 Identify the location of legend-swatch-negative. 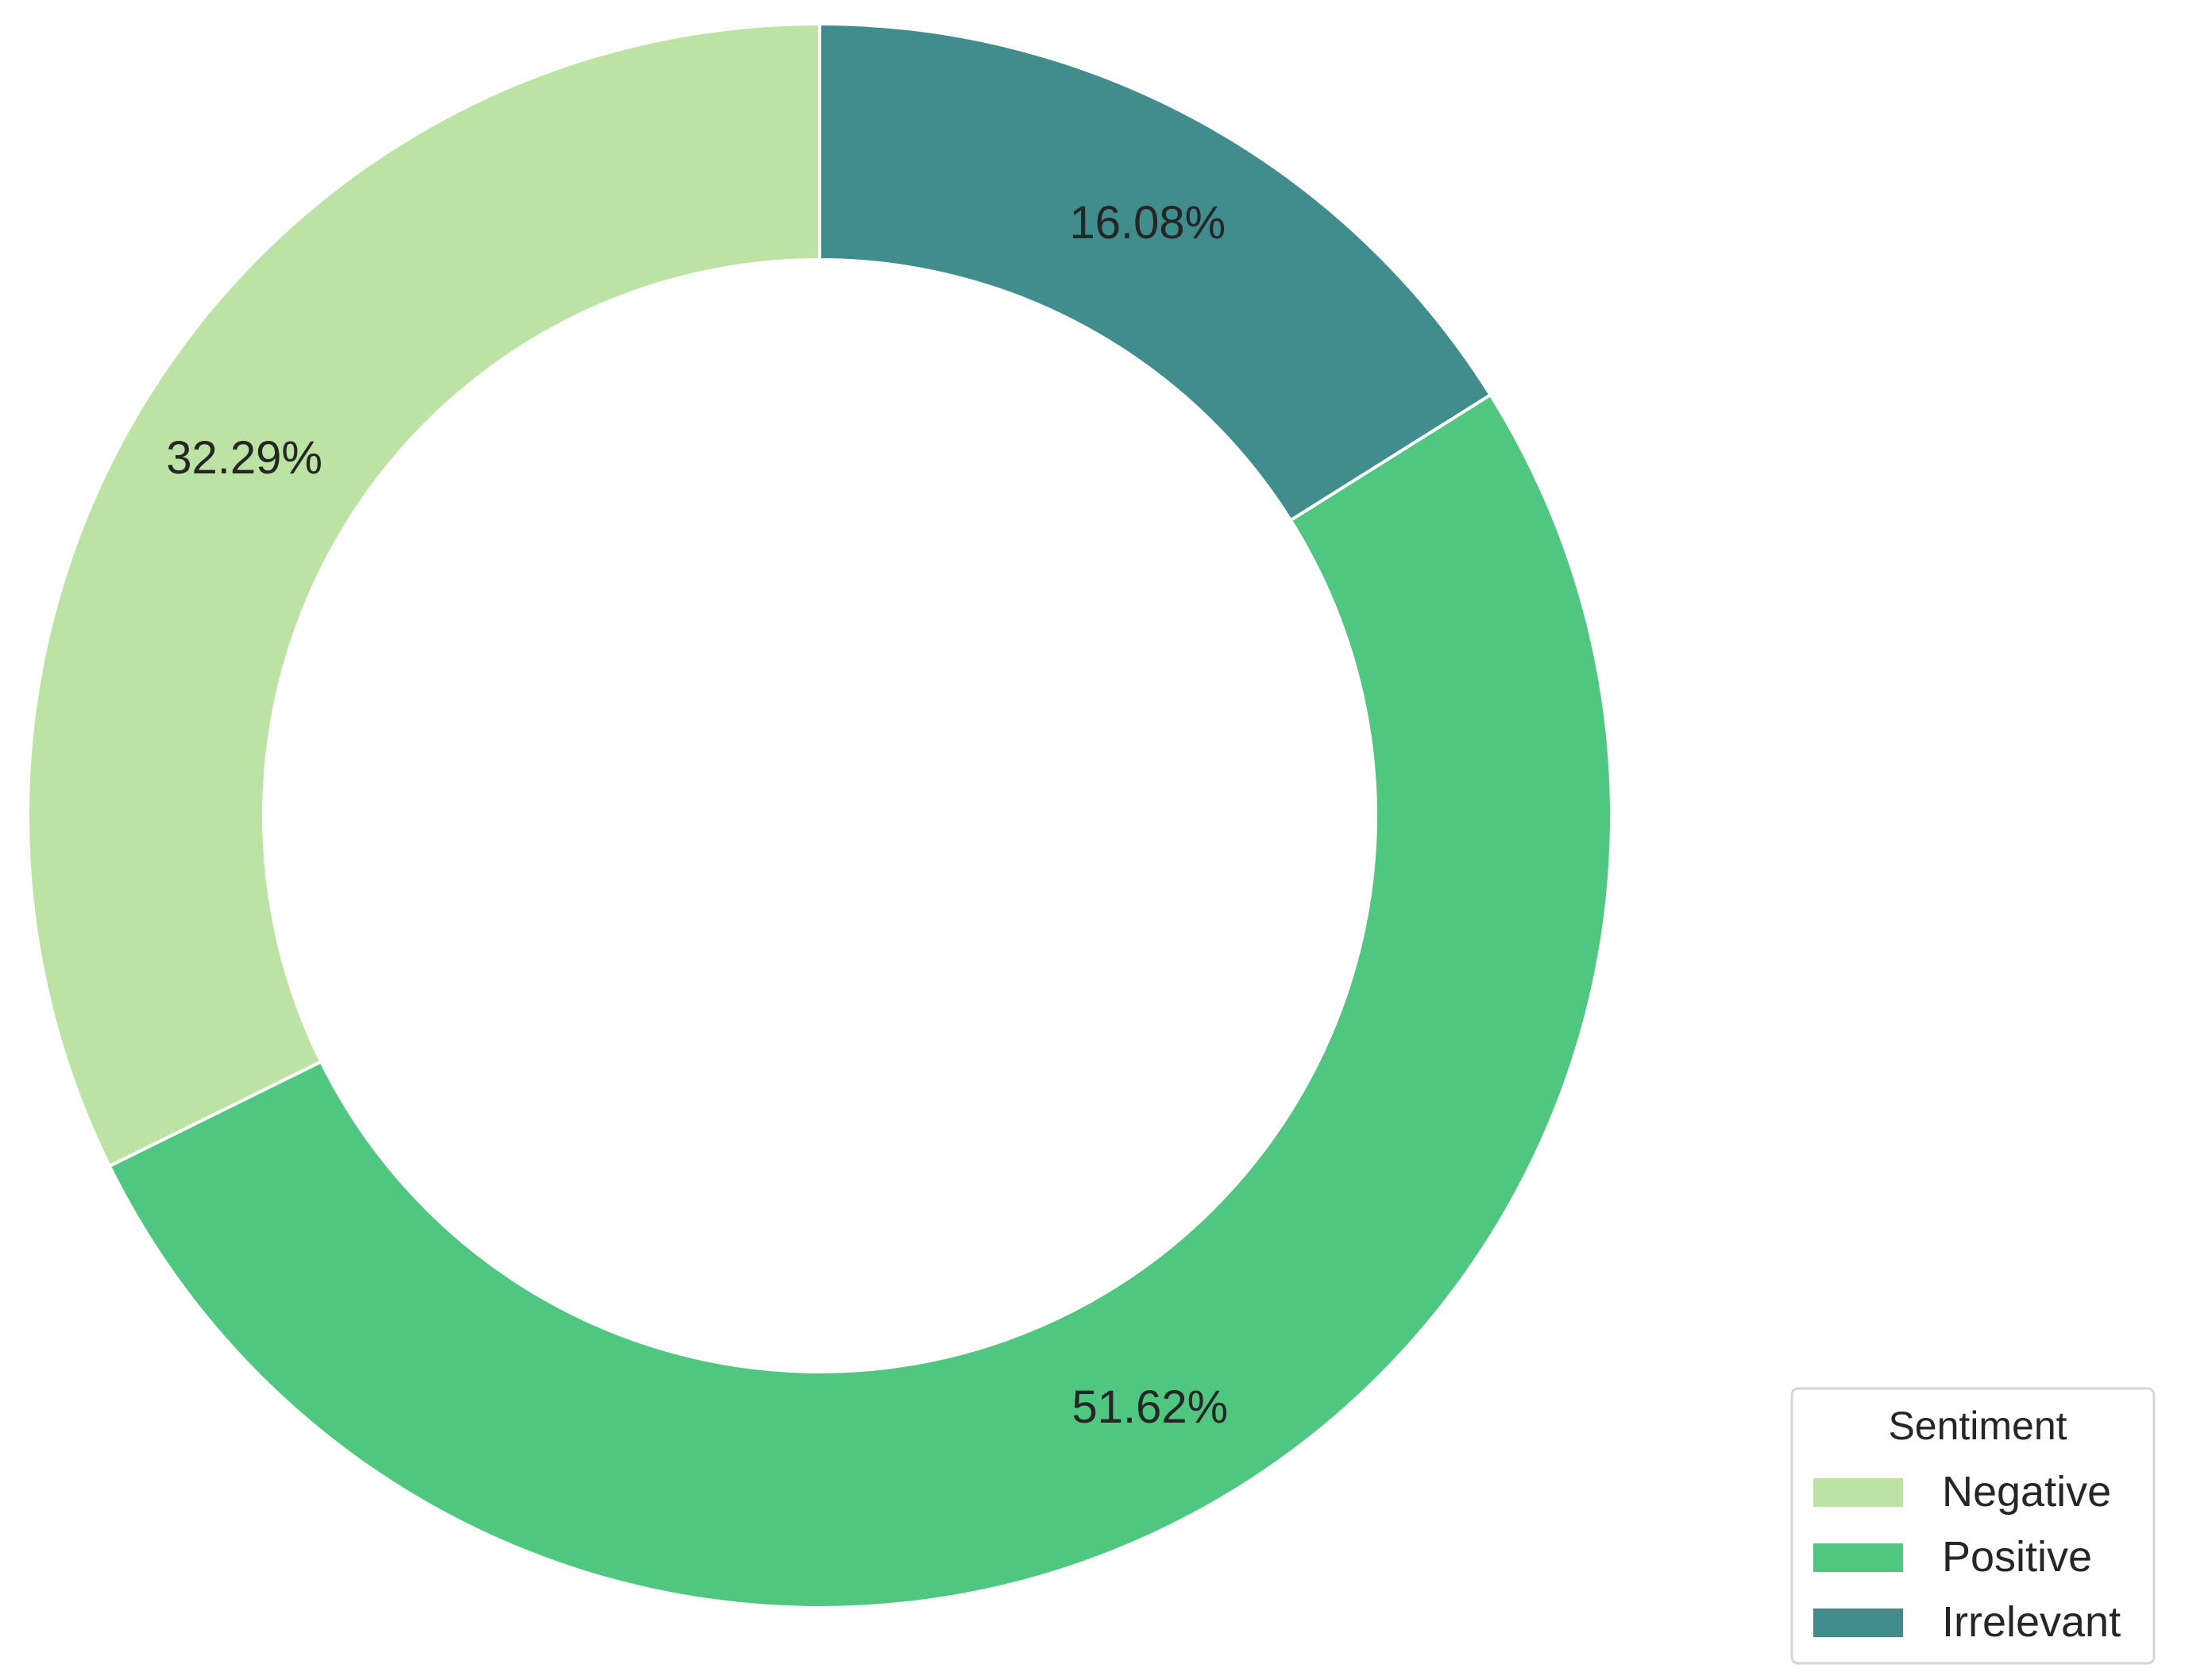
(1858, 1492).